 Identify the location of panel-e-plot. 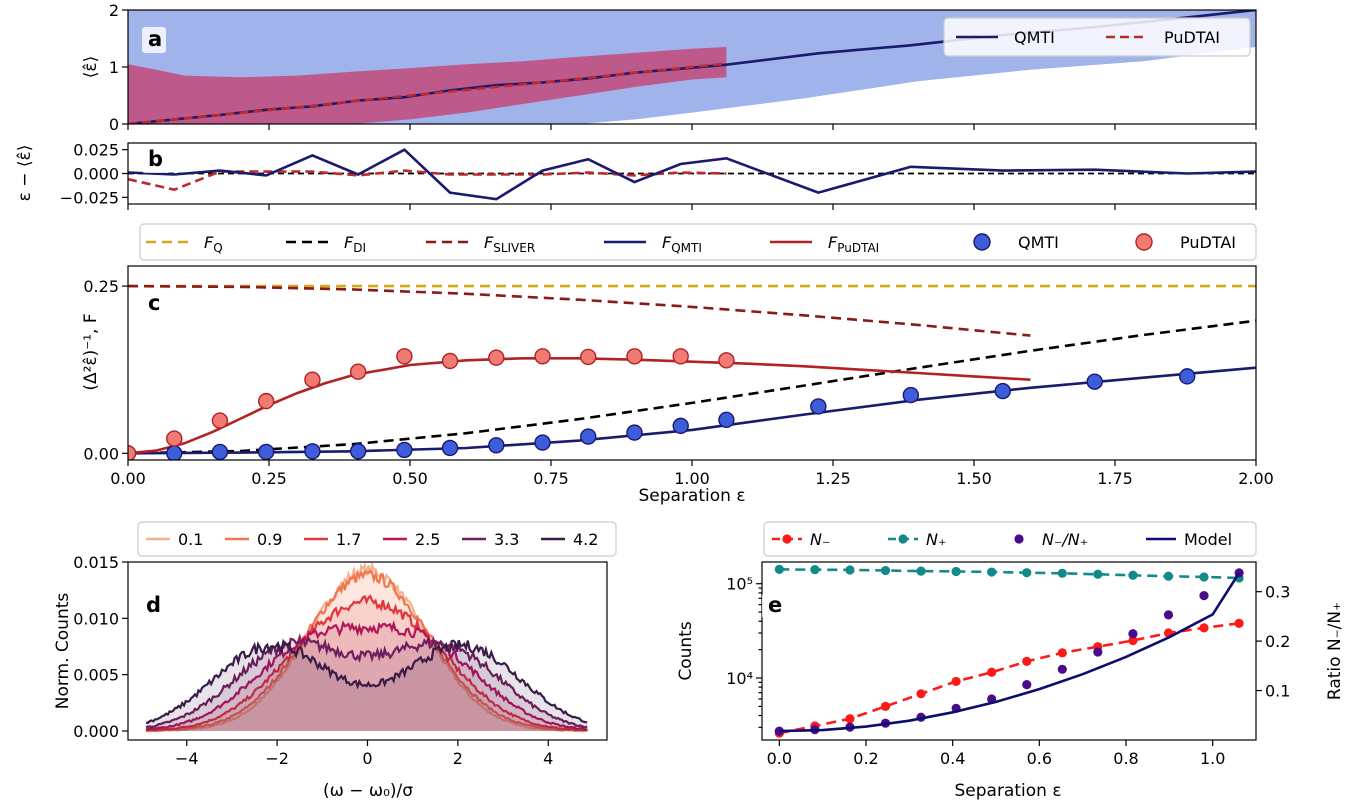
(1009, 651).